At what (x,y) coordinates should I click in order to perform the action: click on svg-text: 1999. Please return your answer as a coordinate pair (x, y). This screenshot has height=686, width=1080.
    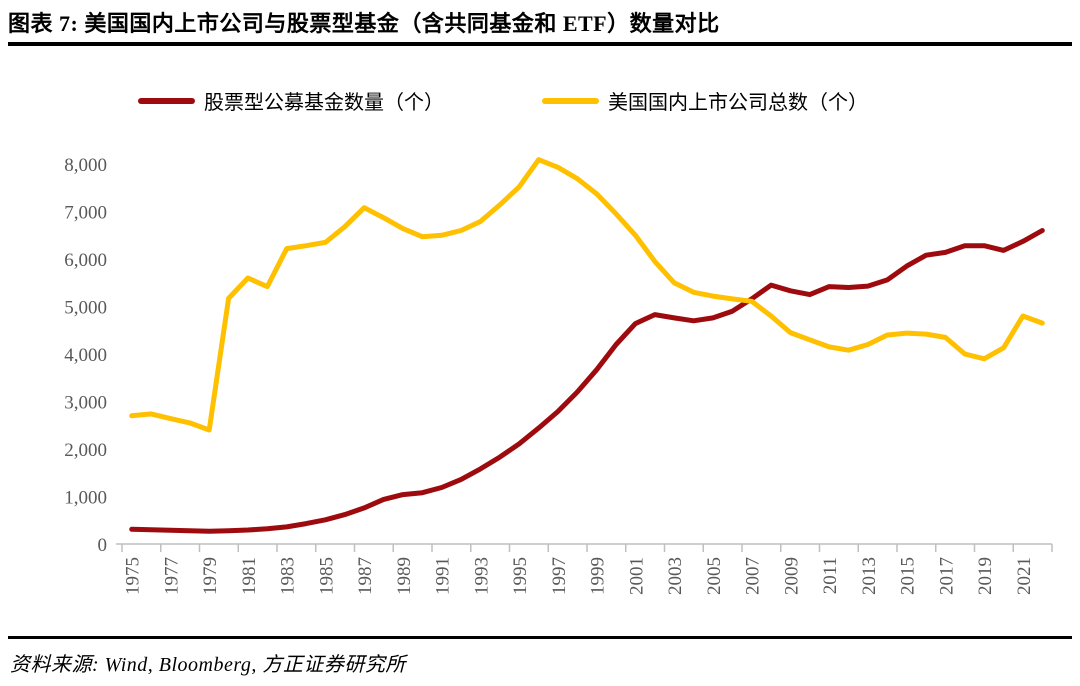
    Looking at the image, I should click on (598, 576).